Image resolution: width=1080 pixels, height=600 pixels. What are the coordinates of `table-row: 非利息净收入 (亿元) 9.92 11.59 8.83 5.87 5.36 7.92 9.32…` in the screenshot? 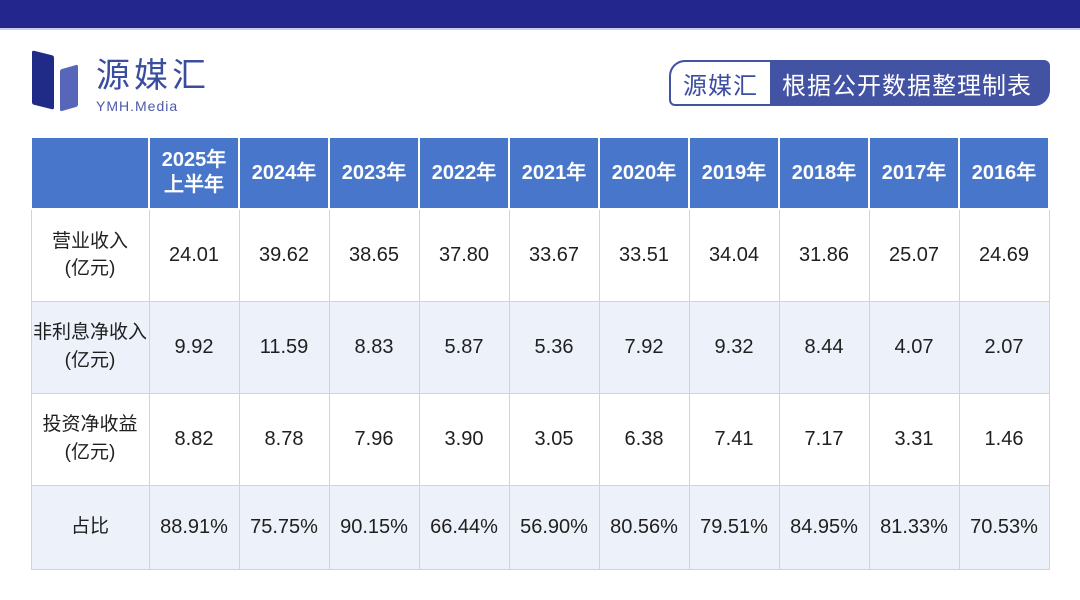 It's located at (540, 347).